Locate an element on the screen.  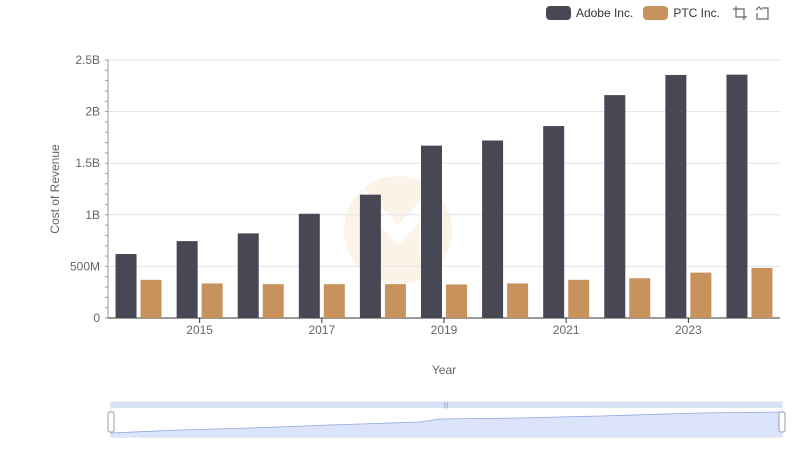
y-tick-label: 0 is located at coordinates (96, 318).